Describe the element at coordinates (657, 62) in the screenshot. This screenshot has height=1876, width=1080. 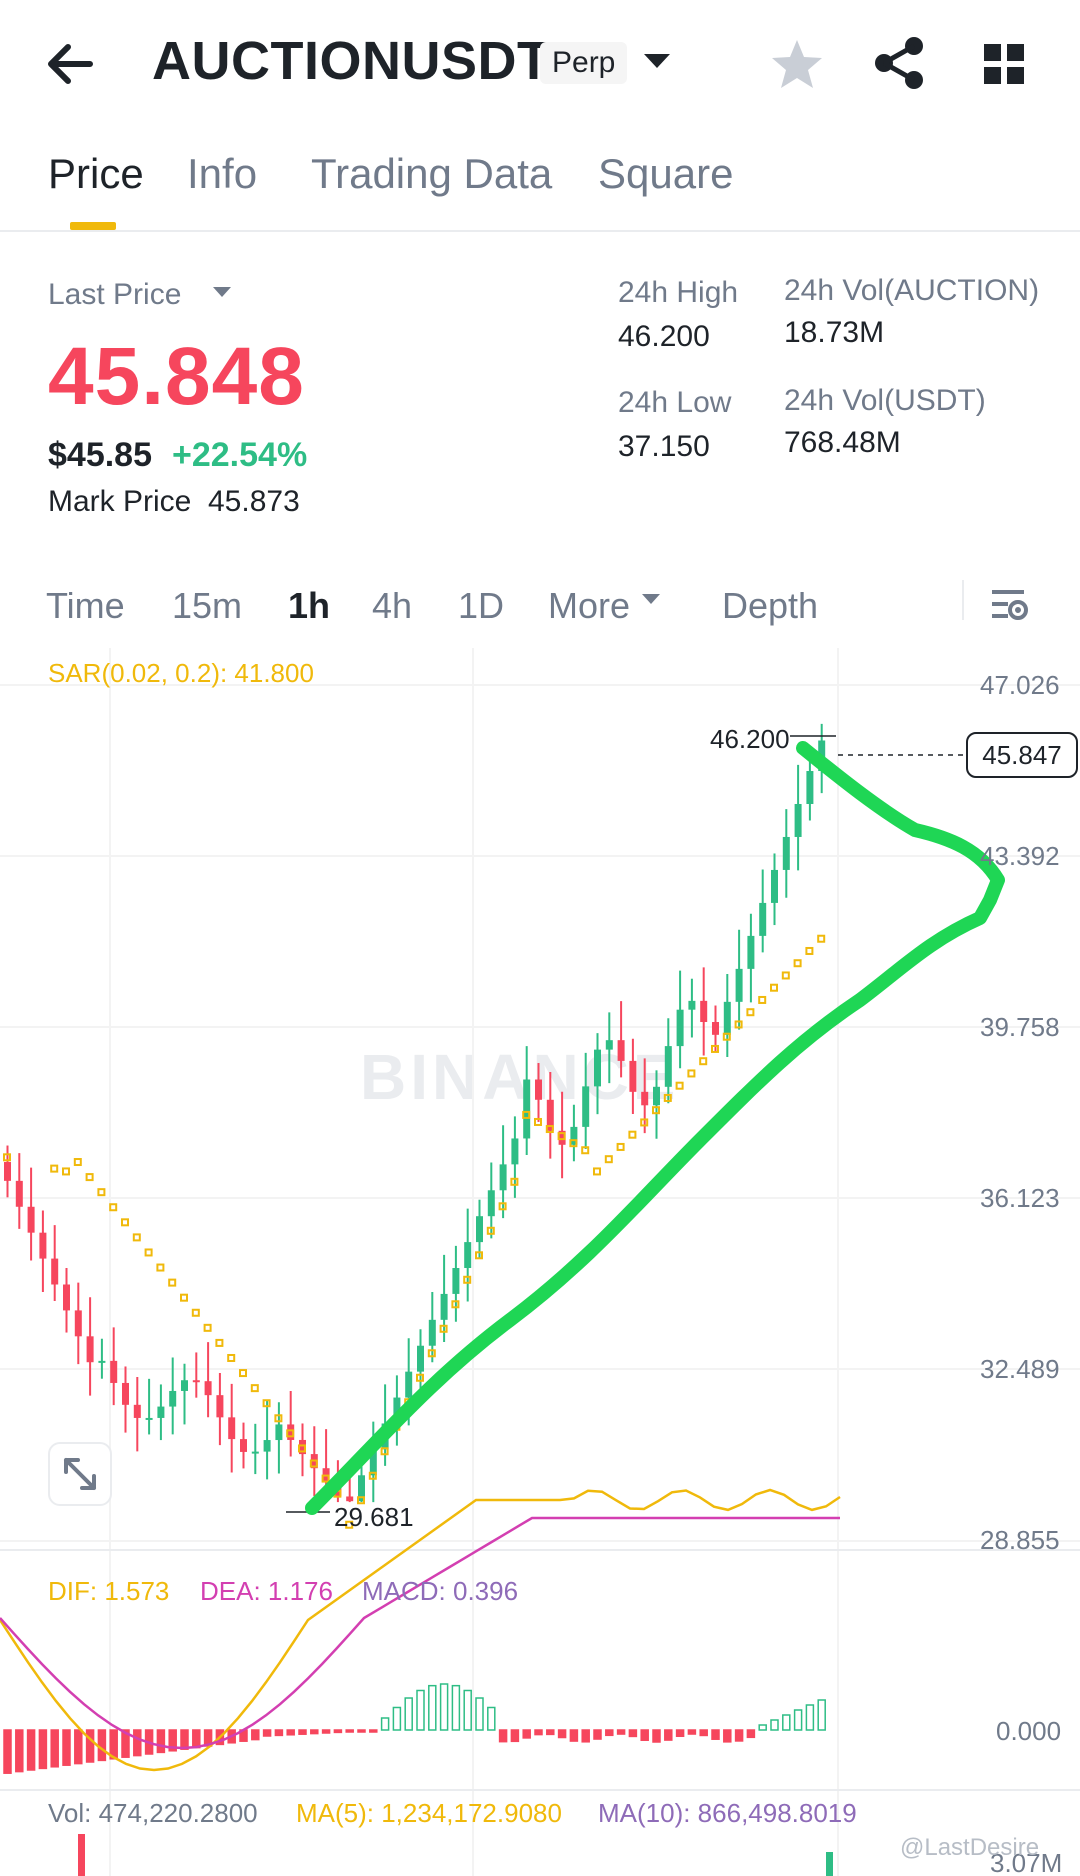
I see `symbol-dropdown` at that location.